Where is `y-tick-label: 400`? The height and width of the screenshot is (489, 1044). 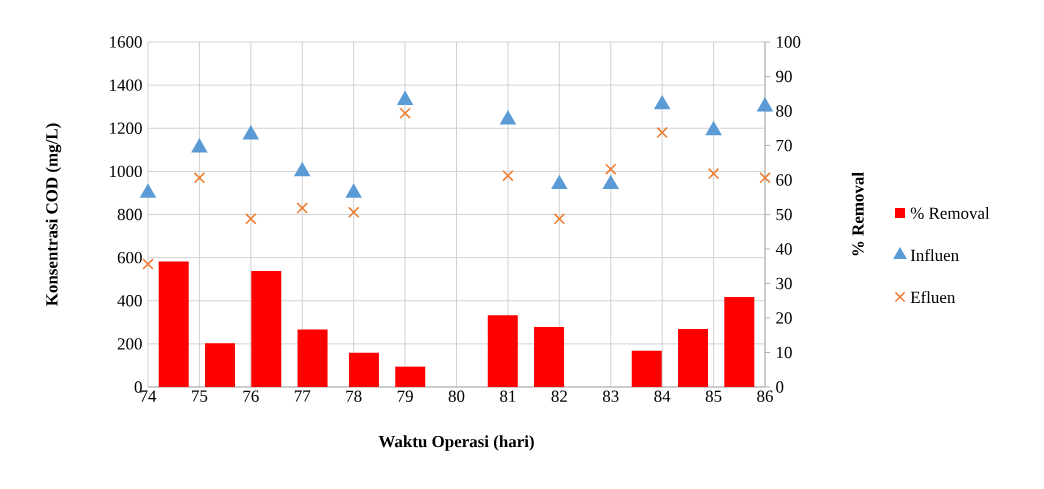 y-tick-label: 400 is located at coordinates (129, 301).